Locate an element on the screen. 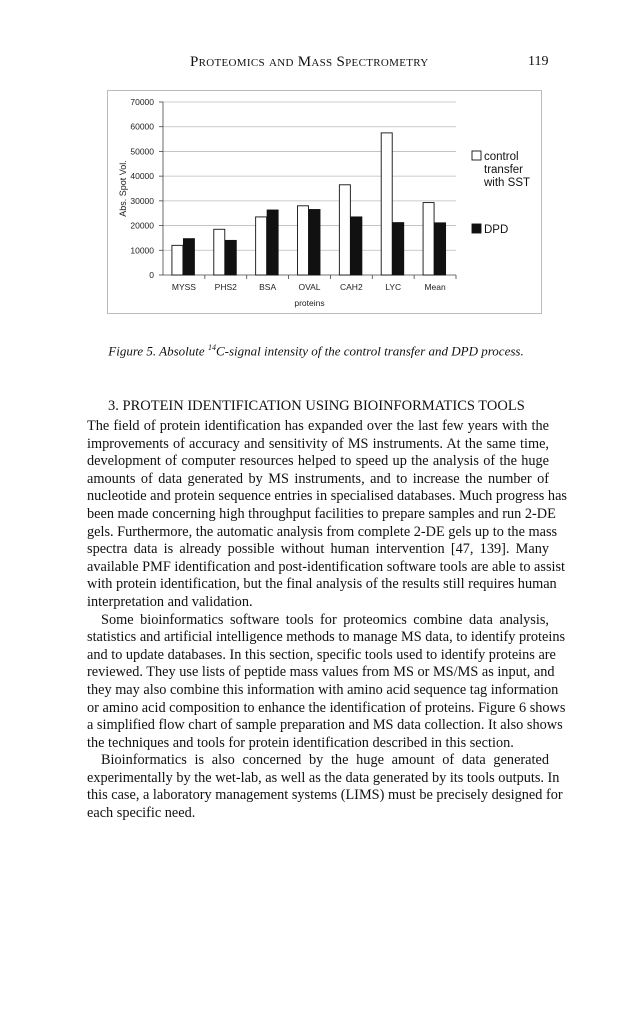 The image size is (632, 1024). x-tick-label: CAH2 is located at coordinates (351, 287).